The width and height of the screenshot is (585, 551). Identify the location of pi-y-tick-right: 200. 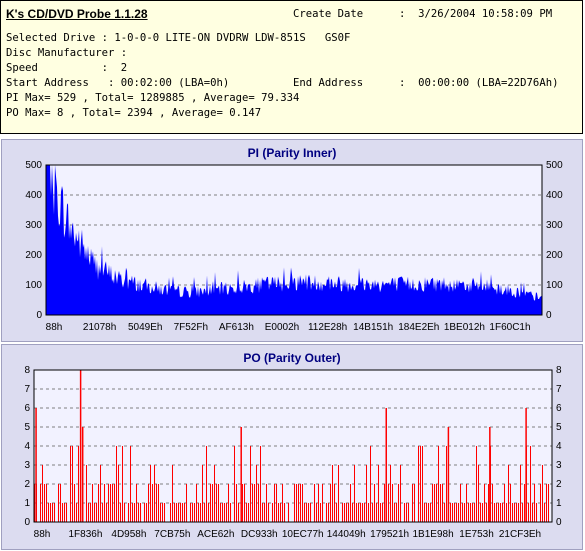
(554, 255).